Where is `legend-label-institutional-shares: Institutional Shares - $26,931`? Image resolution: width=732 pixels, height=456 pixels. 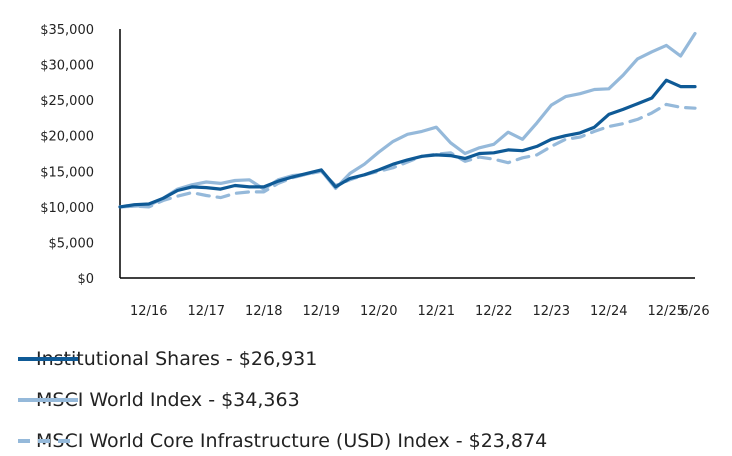
legend-label-institutional-shares: Institutional Shares - $26,931 is located at coordinates (177, 359).